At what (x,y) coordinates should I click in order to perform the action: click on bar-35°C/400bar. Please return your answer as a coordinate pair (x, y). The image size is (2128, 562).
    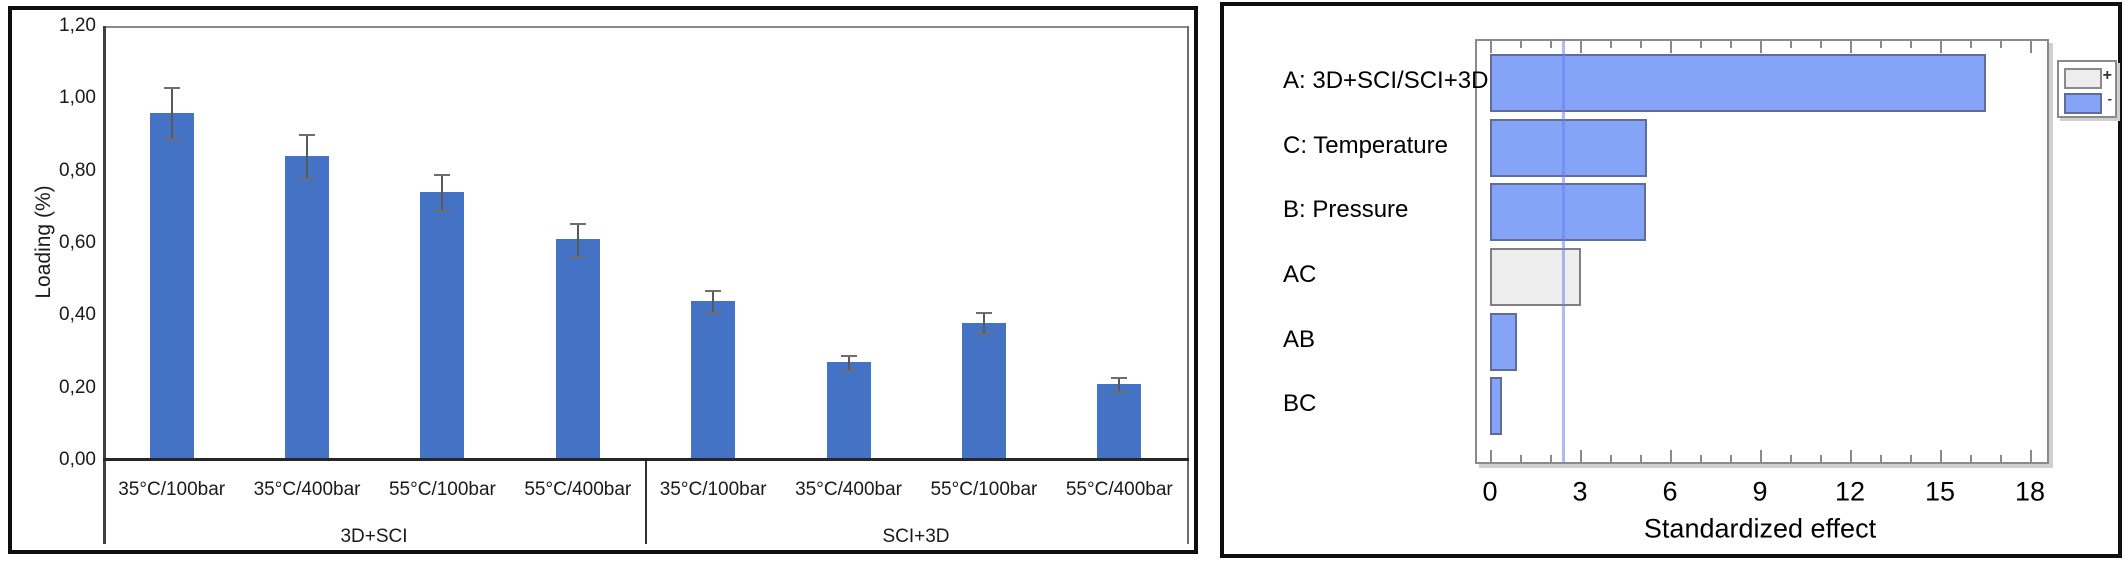
    Looking at the image, I should click on (848, 411).